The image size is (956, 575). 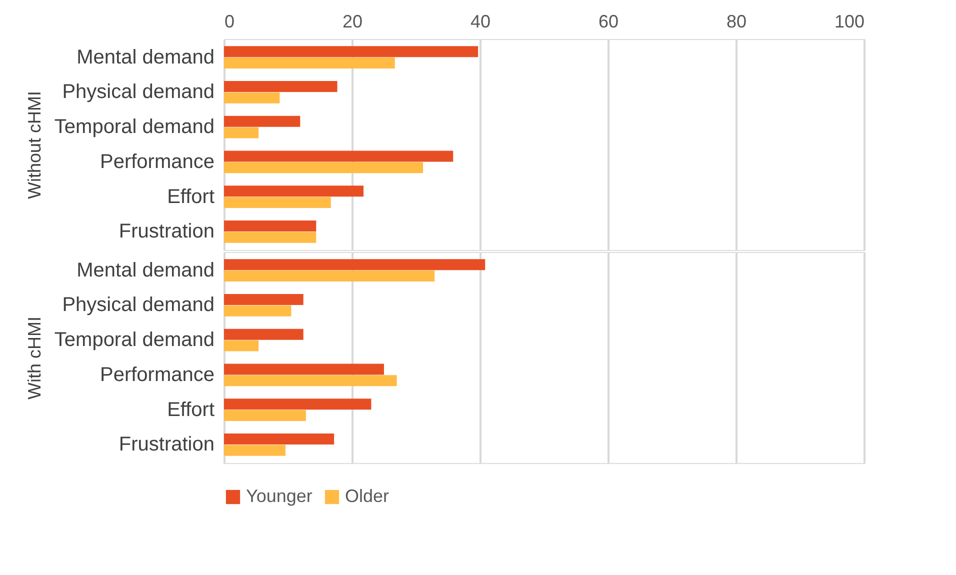 What do you see at coordinates (608, 22) in the screenshot?
I see `x-tick-label: 60` at bounding box center [608, 22].